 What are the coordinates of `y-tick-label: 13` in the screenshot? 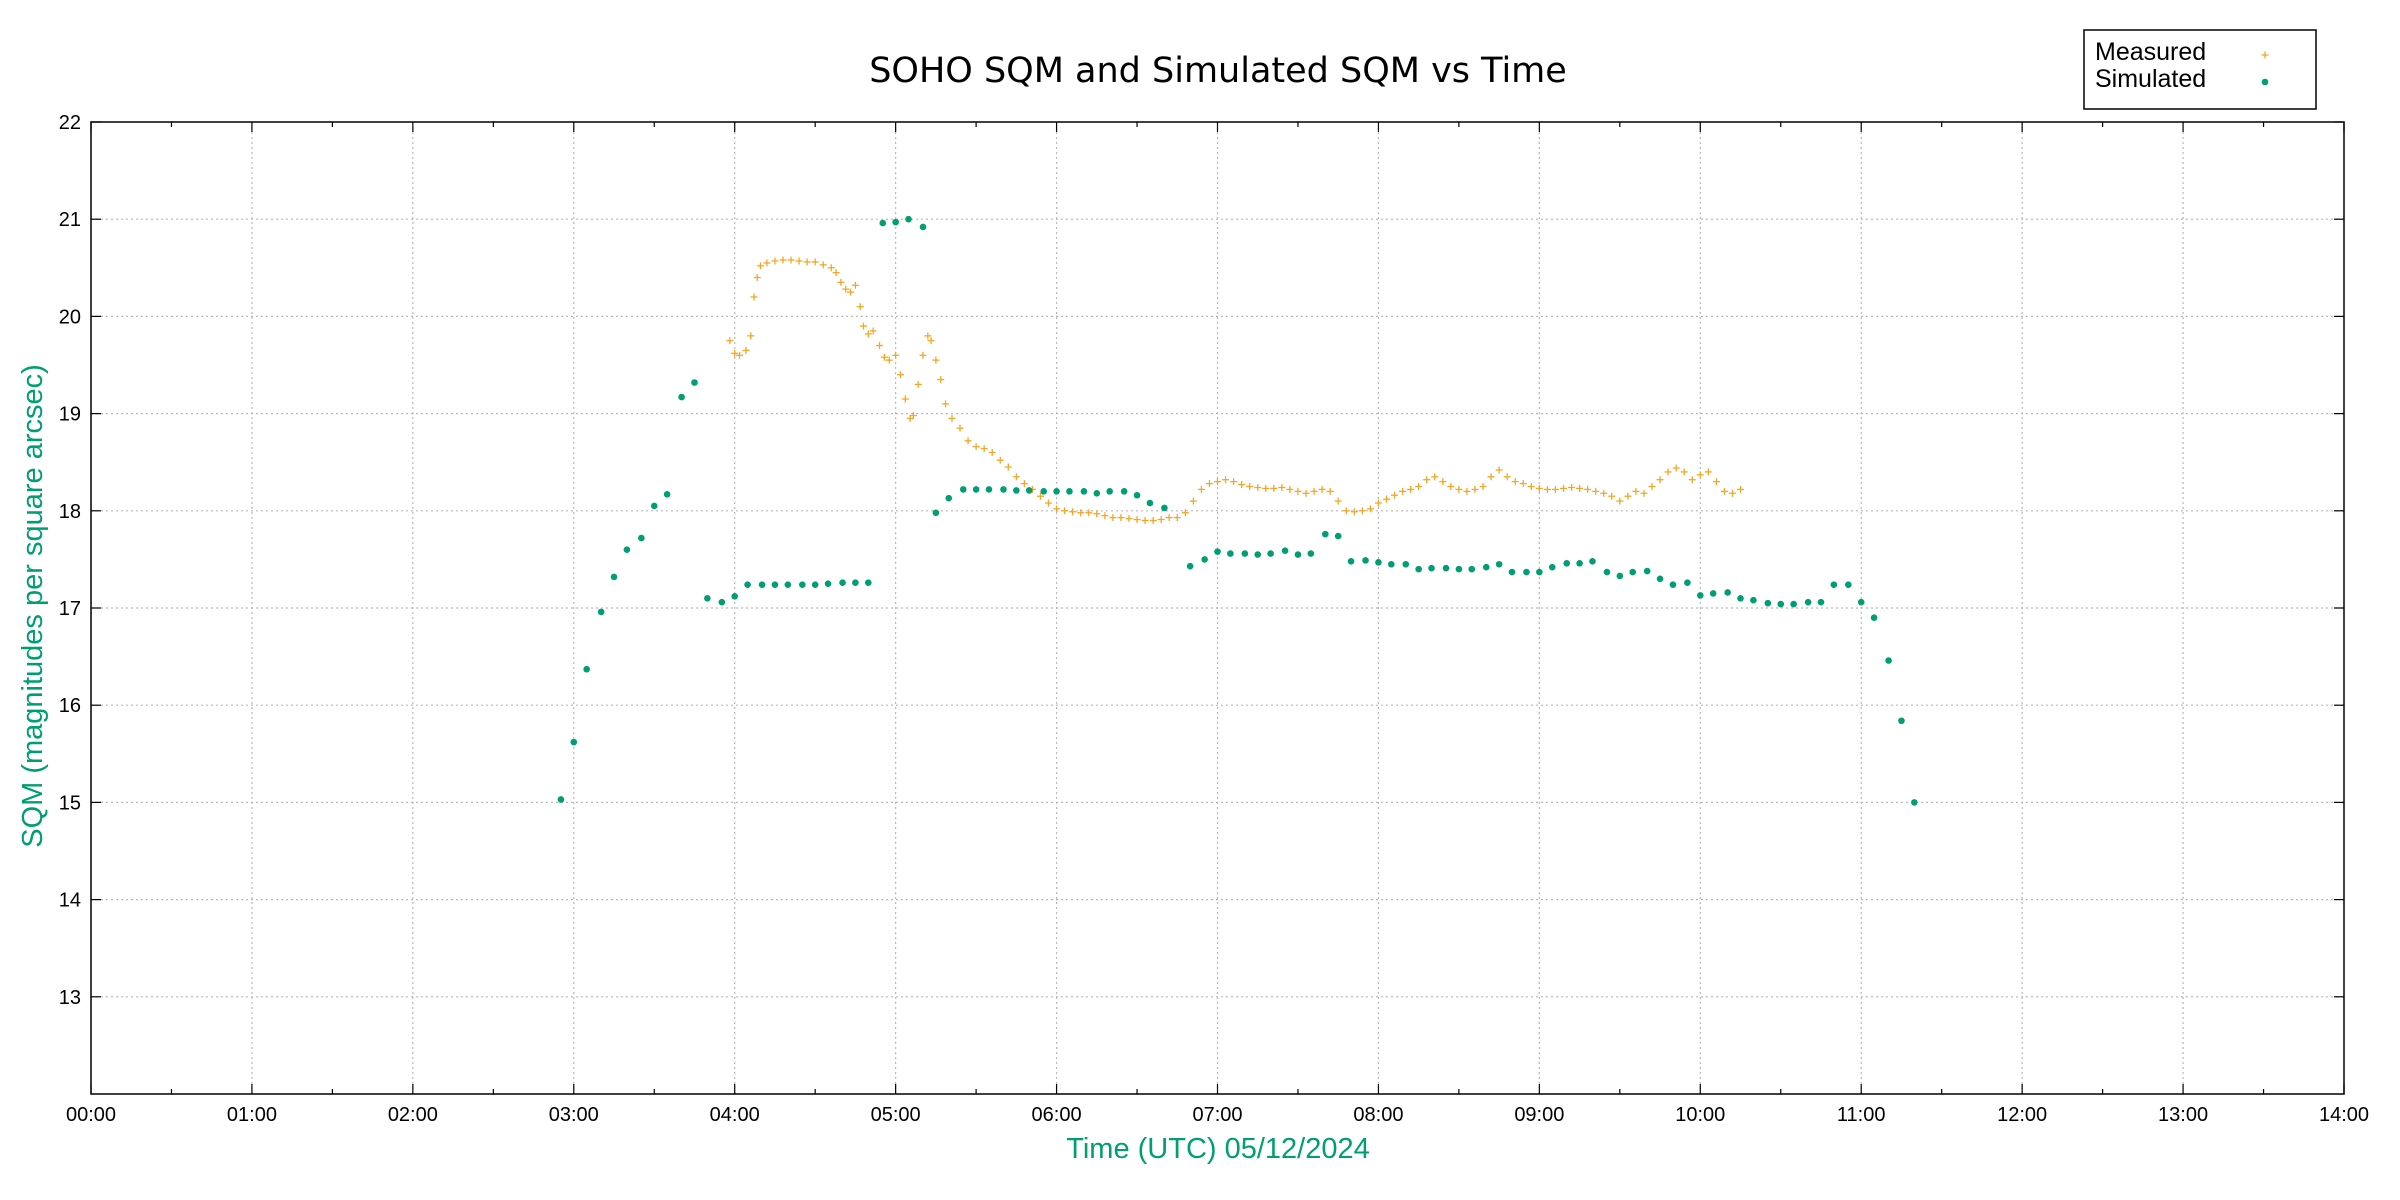 It's located at (70, 998).